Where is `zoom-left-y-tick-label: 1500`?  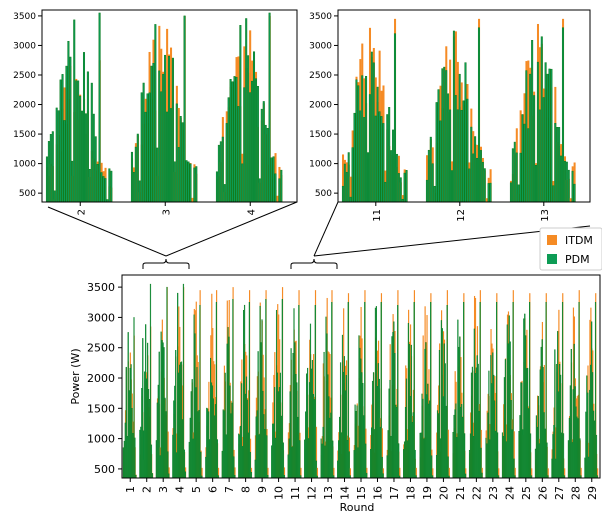 zoom-left-y-tick-label: 1500 is located at coordinates (24, 135).